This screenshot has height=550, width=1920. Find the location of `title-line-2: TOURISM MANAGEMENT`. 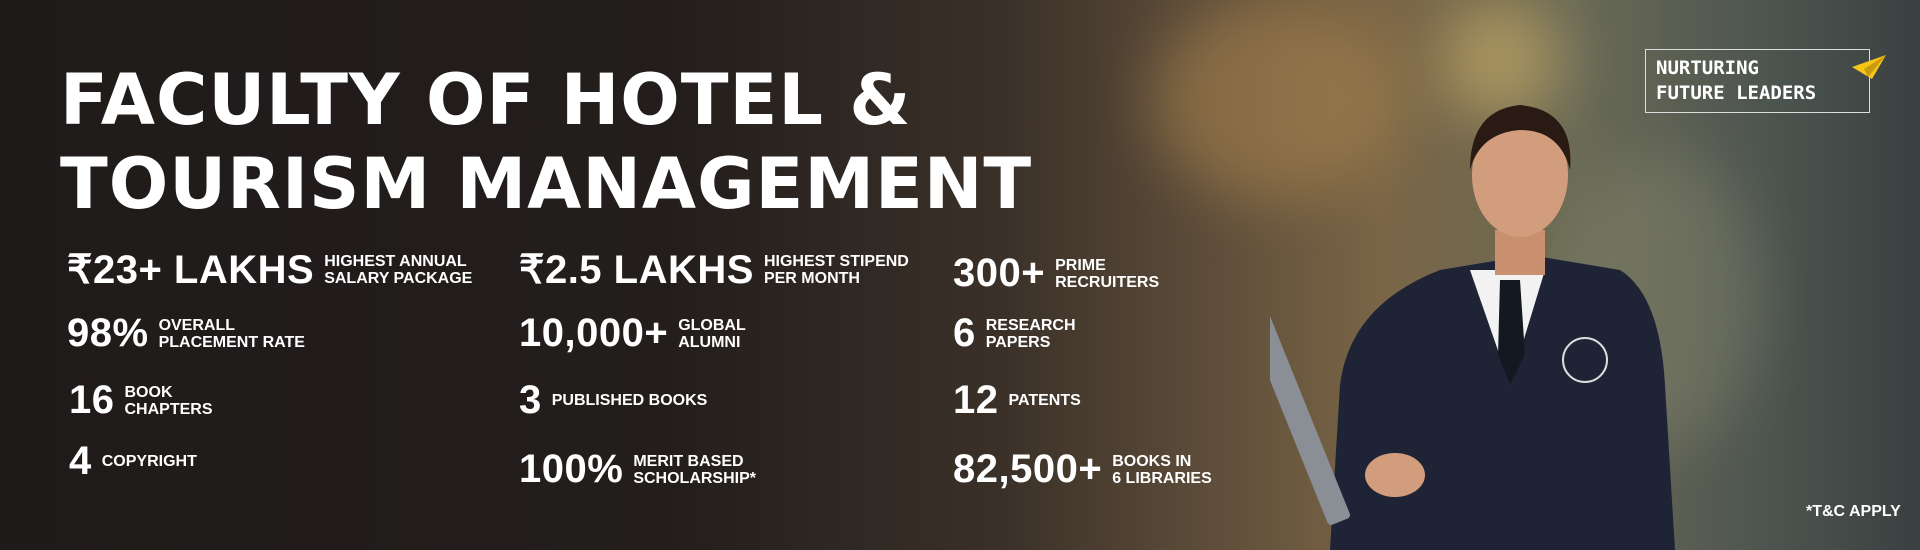

title-line-2: TOURISM MANAGEMENT is located at coordinates (546, 184).